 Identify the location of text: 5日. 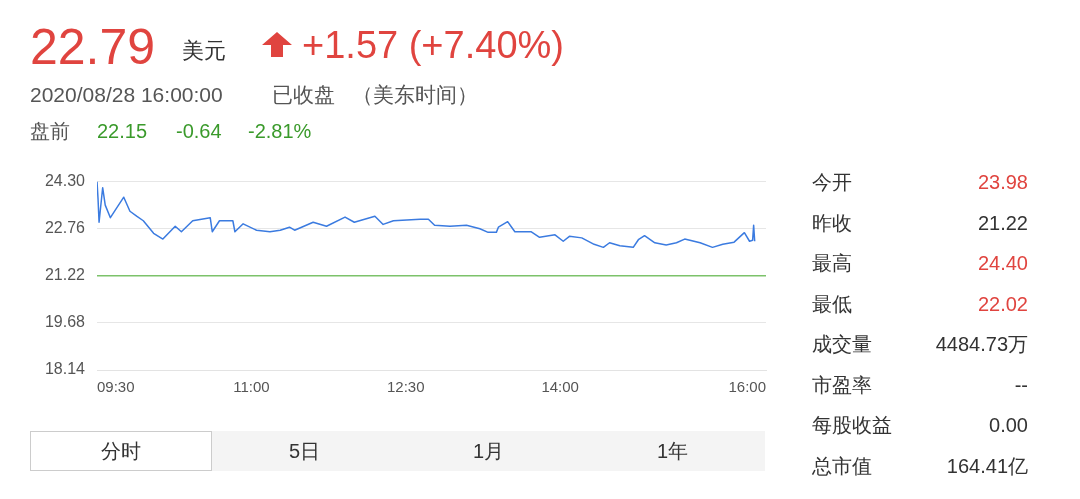
(304, 451).